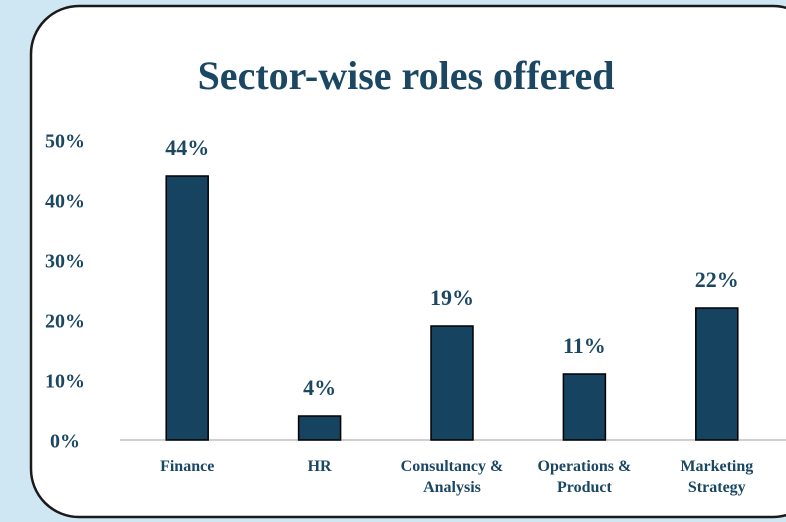  I want to click on y-tick-label: 10%, so click(65, 382).